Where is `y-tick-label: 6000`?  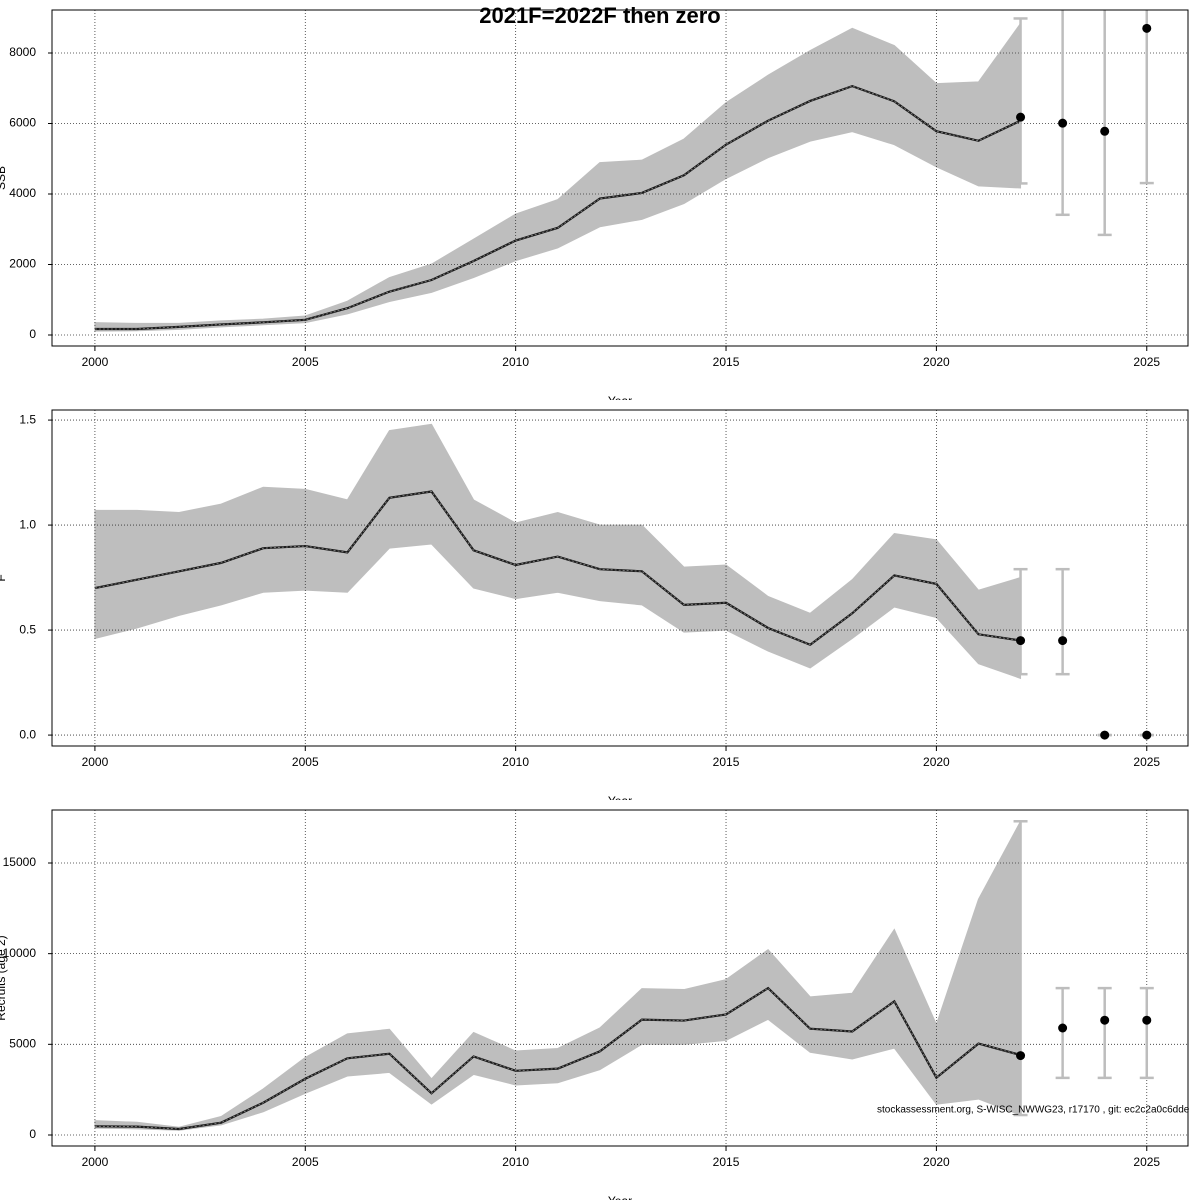
y-tick-label: 6000 is located at coordinates (22, 123).